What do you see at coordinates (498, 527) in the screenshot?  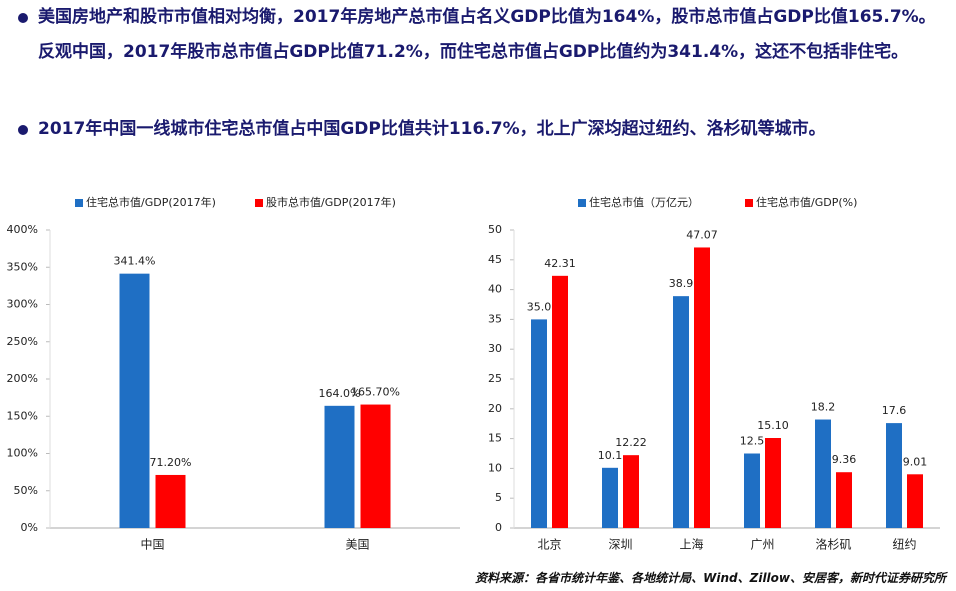 I see `y-tick-label: 0` at bounding box center [498, 527].